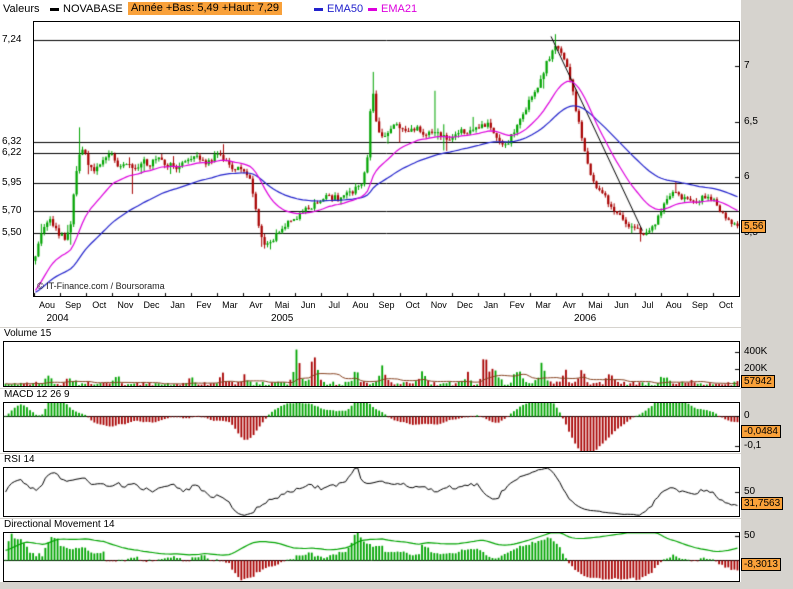 This screenshot has width=793, height=589. I want to click on price-level-label: 5,70, so click(12, 210).